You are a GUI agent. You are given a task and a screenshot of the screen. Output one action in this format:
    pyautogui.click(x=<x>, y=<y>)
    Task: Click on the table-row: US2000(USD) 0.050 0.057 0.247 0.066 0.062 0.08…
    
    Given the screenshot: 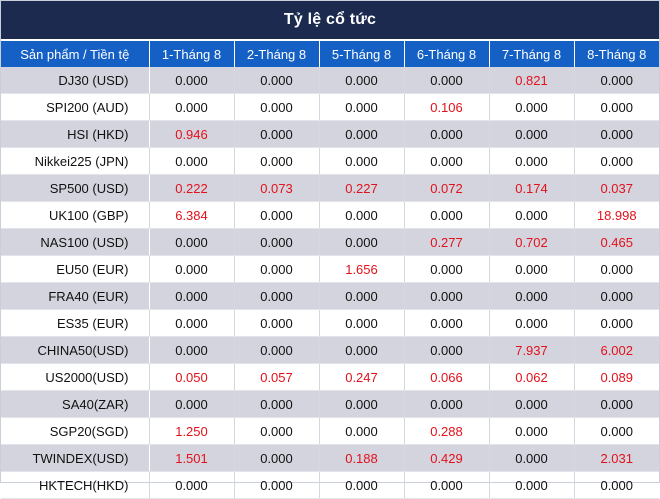 What is the action you would take?
    pyautogui.click(x=330, y=377)
    